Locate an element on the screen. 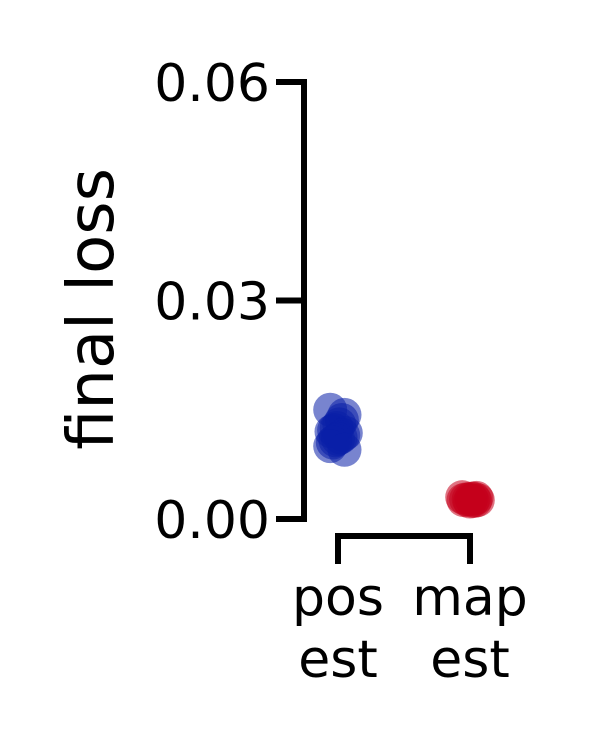 The width and height of the screenshot is (600, 751). data-points is located at coordinates (404, 455).